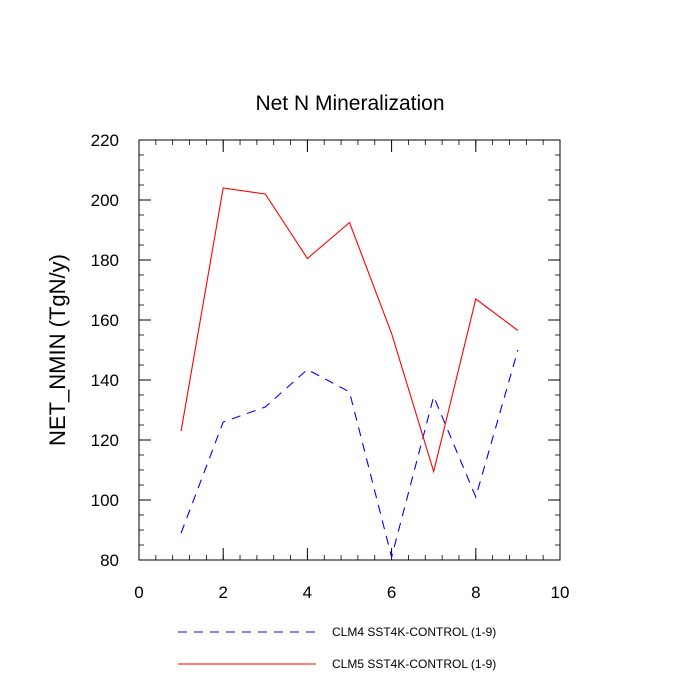  Describe the element at coordinates (109, 560) in the screenshot. I see `y-tick-label: 80` at that location.